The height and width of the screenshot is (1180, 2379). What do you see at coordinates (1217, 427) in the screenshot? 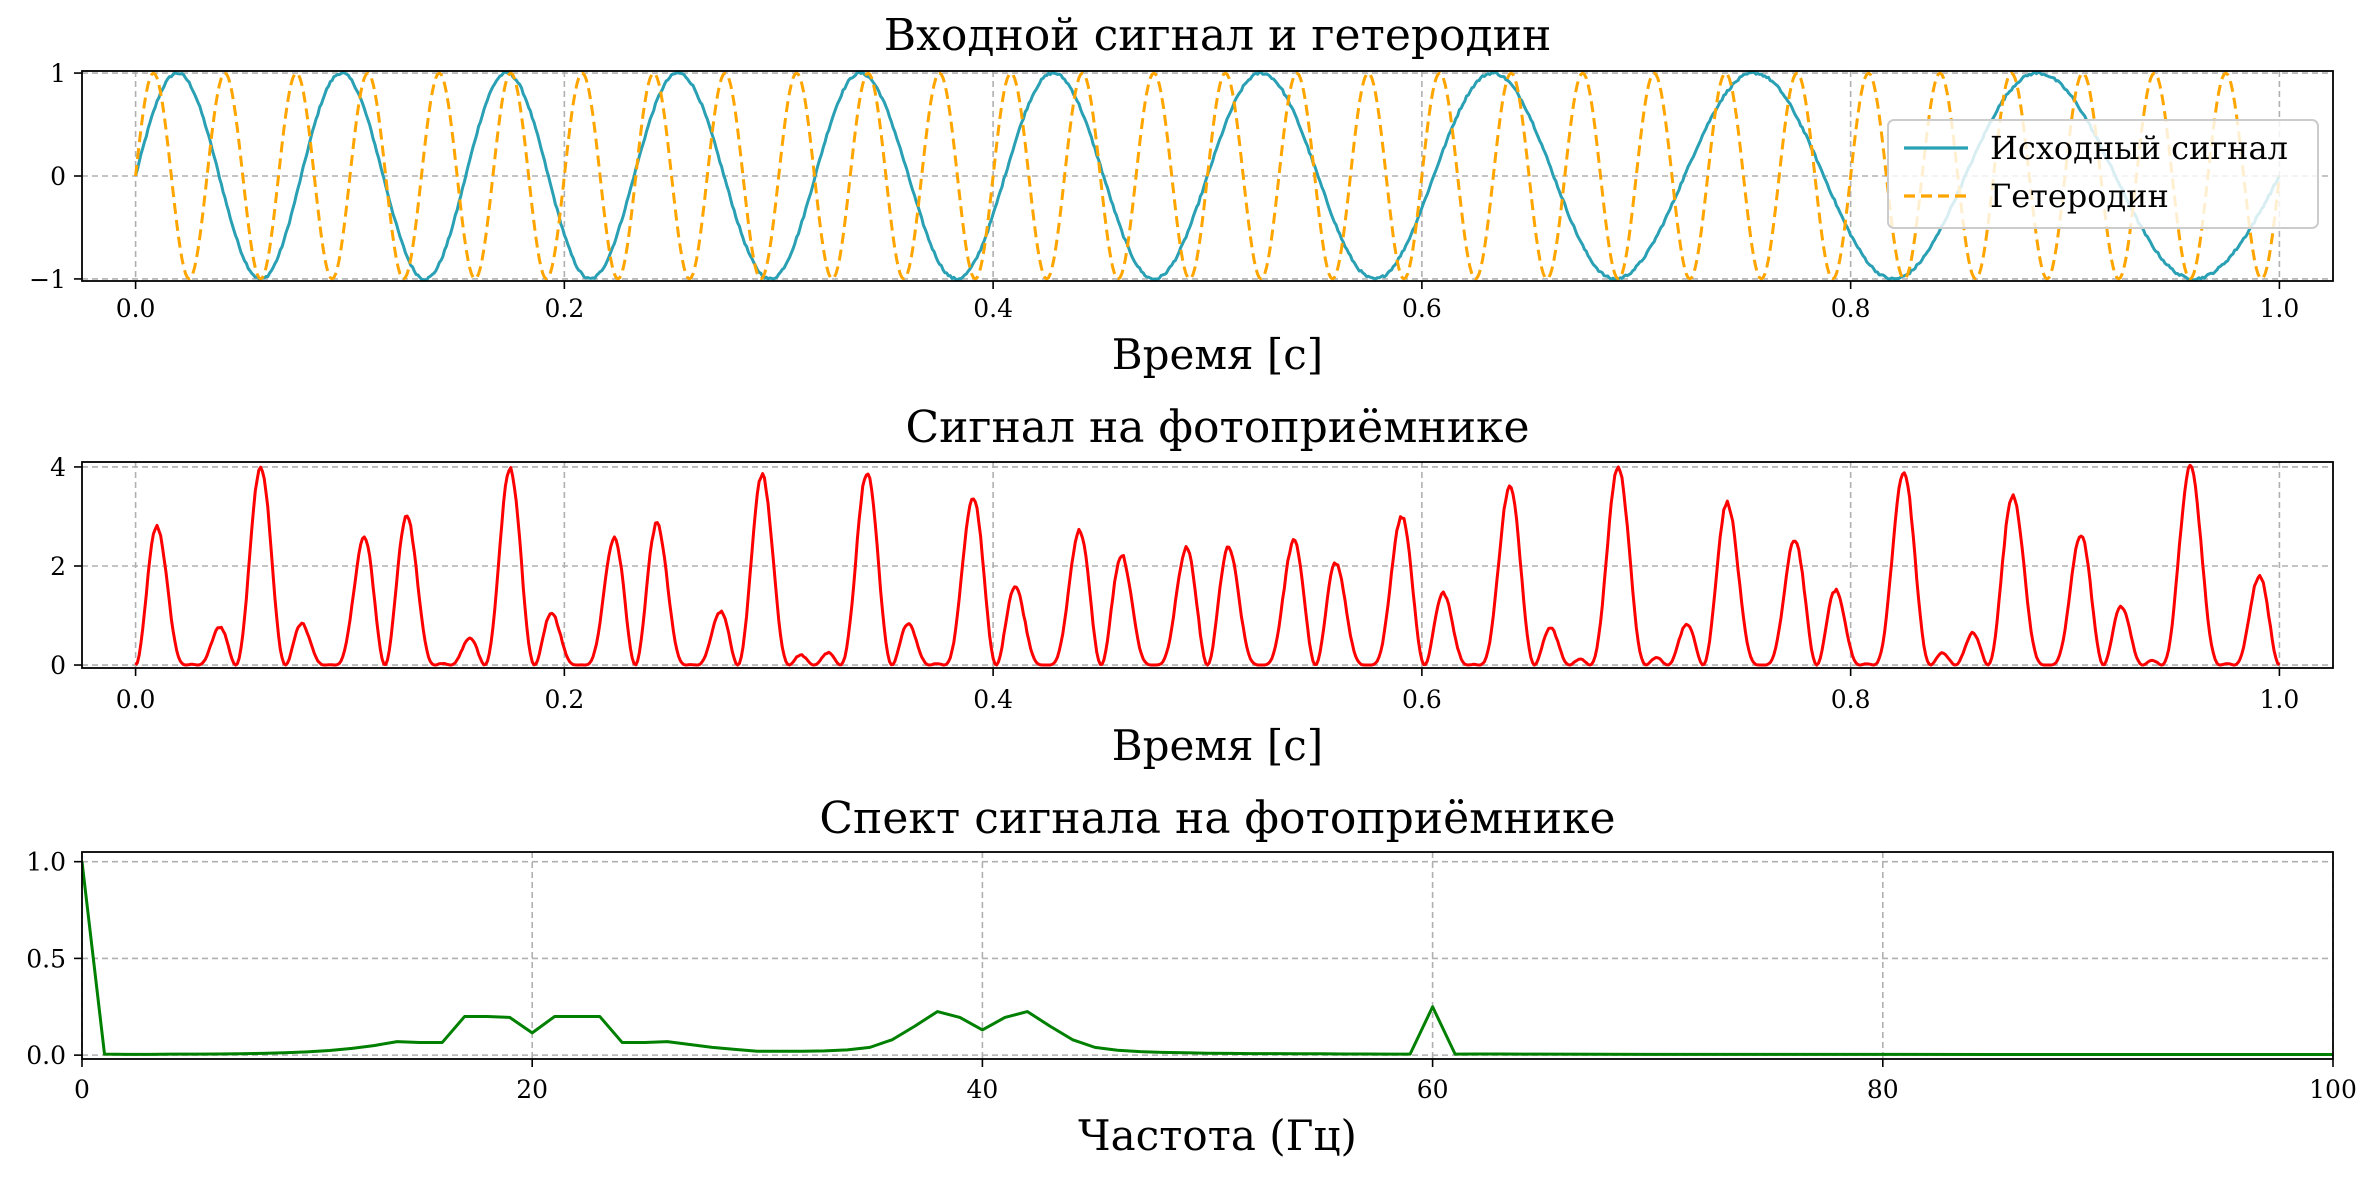
I see `chart-title: Сигнал на фотоприёмнике` at bounding box center [1217, 427].